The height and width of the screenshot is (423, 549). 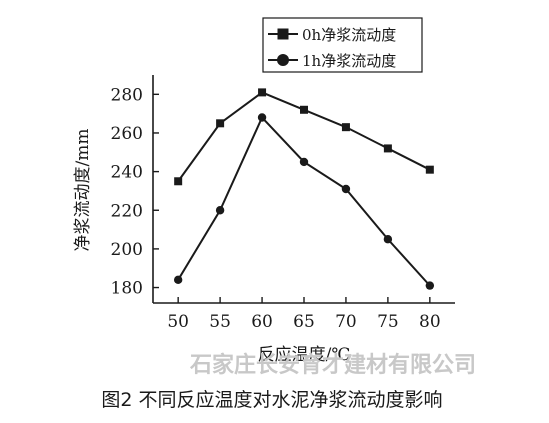 I want to click on legend: 0h净浆流动度 1h净浆流动度, so click(x=342, y=45).